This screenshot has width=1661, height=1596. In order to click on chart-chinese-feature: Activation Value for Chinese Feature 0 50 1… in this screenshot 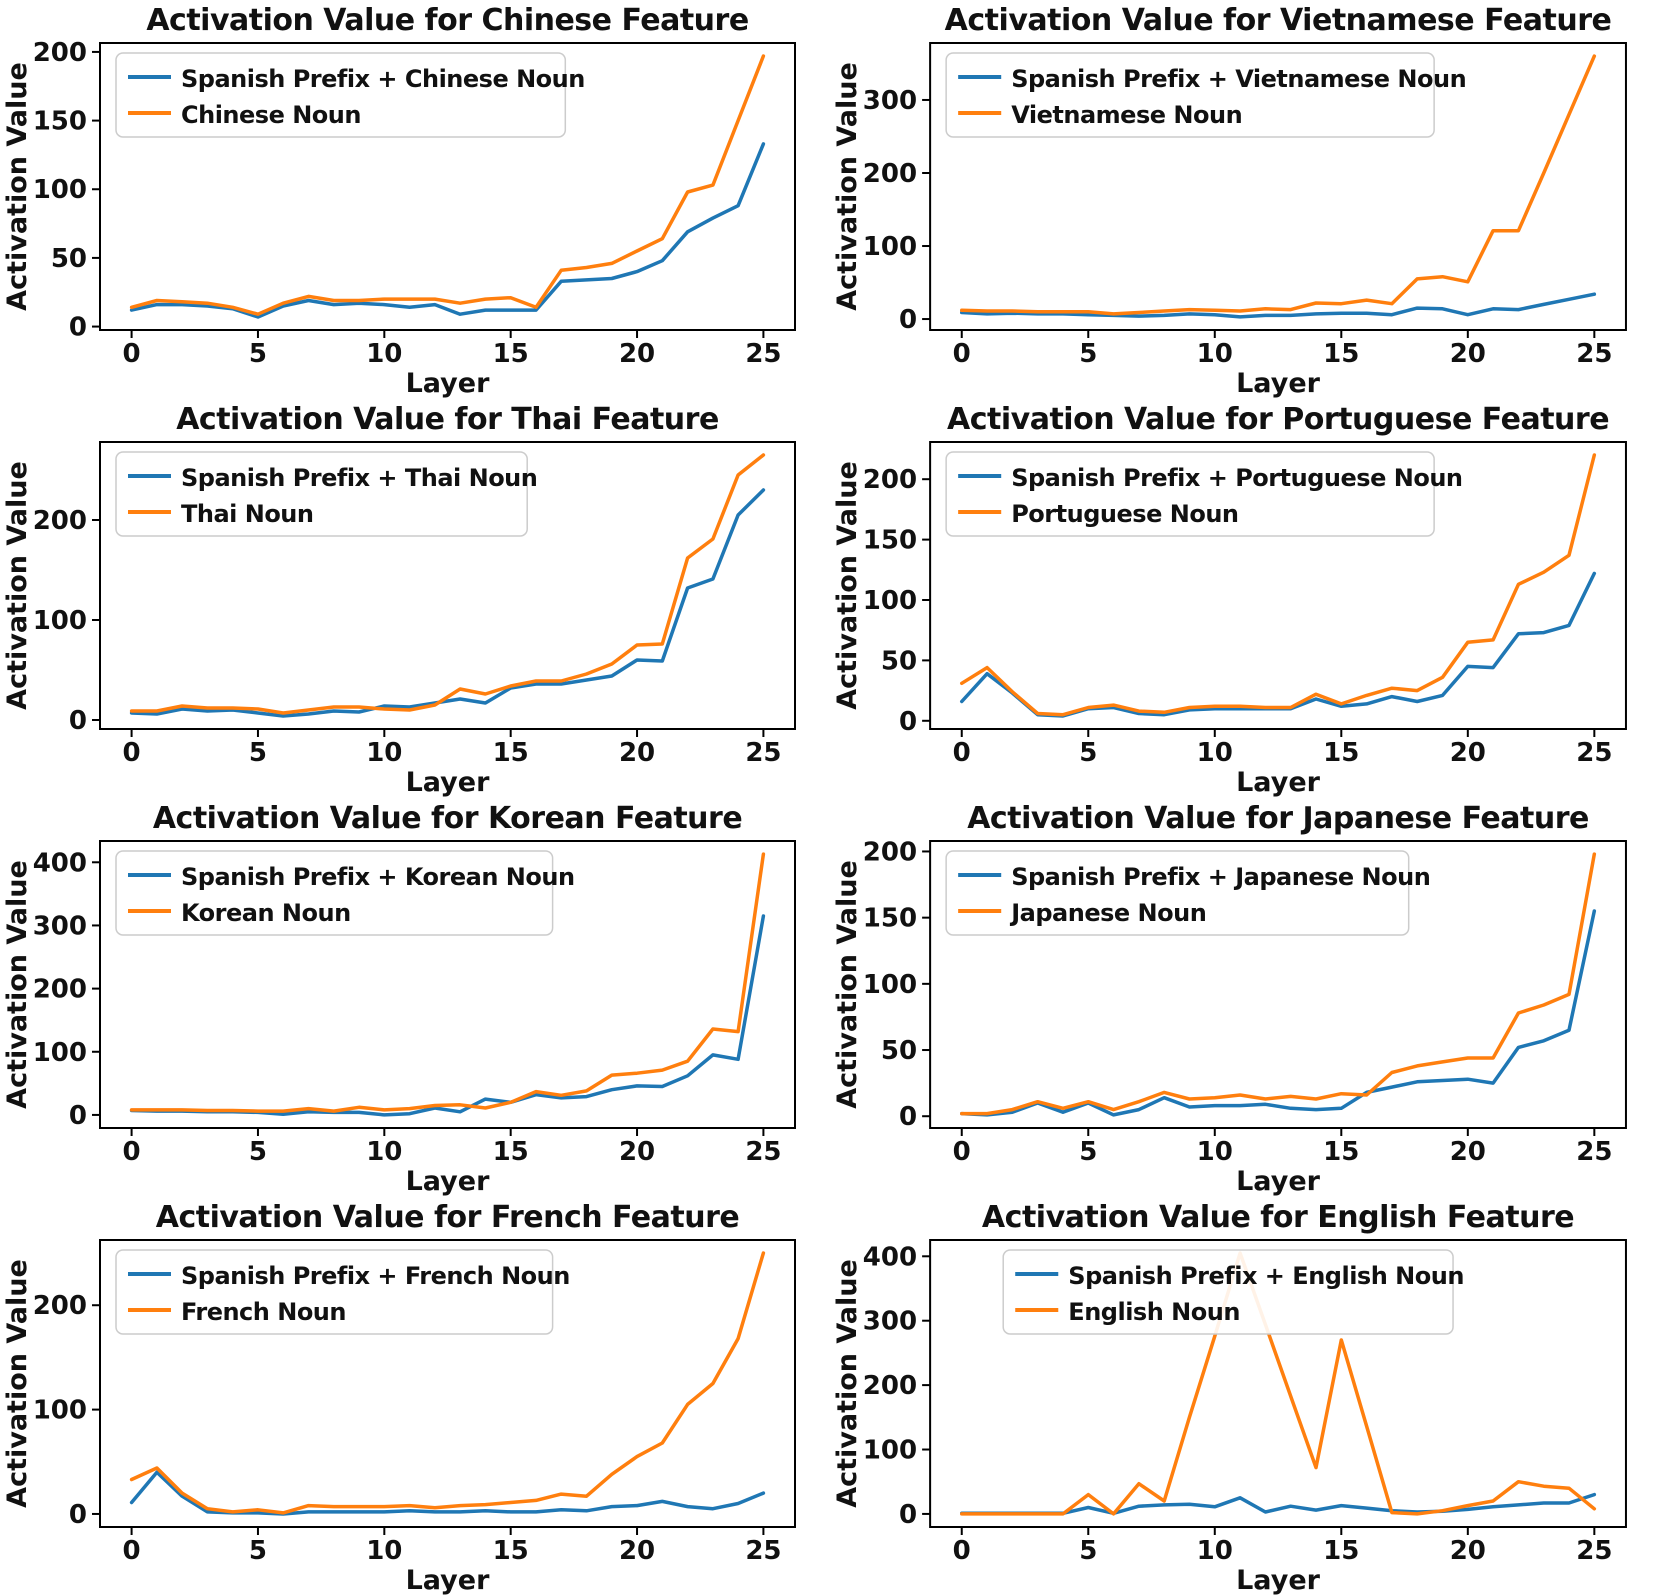, I will do `click(415, 199)`.